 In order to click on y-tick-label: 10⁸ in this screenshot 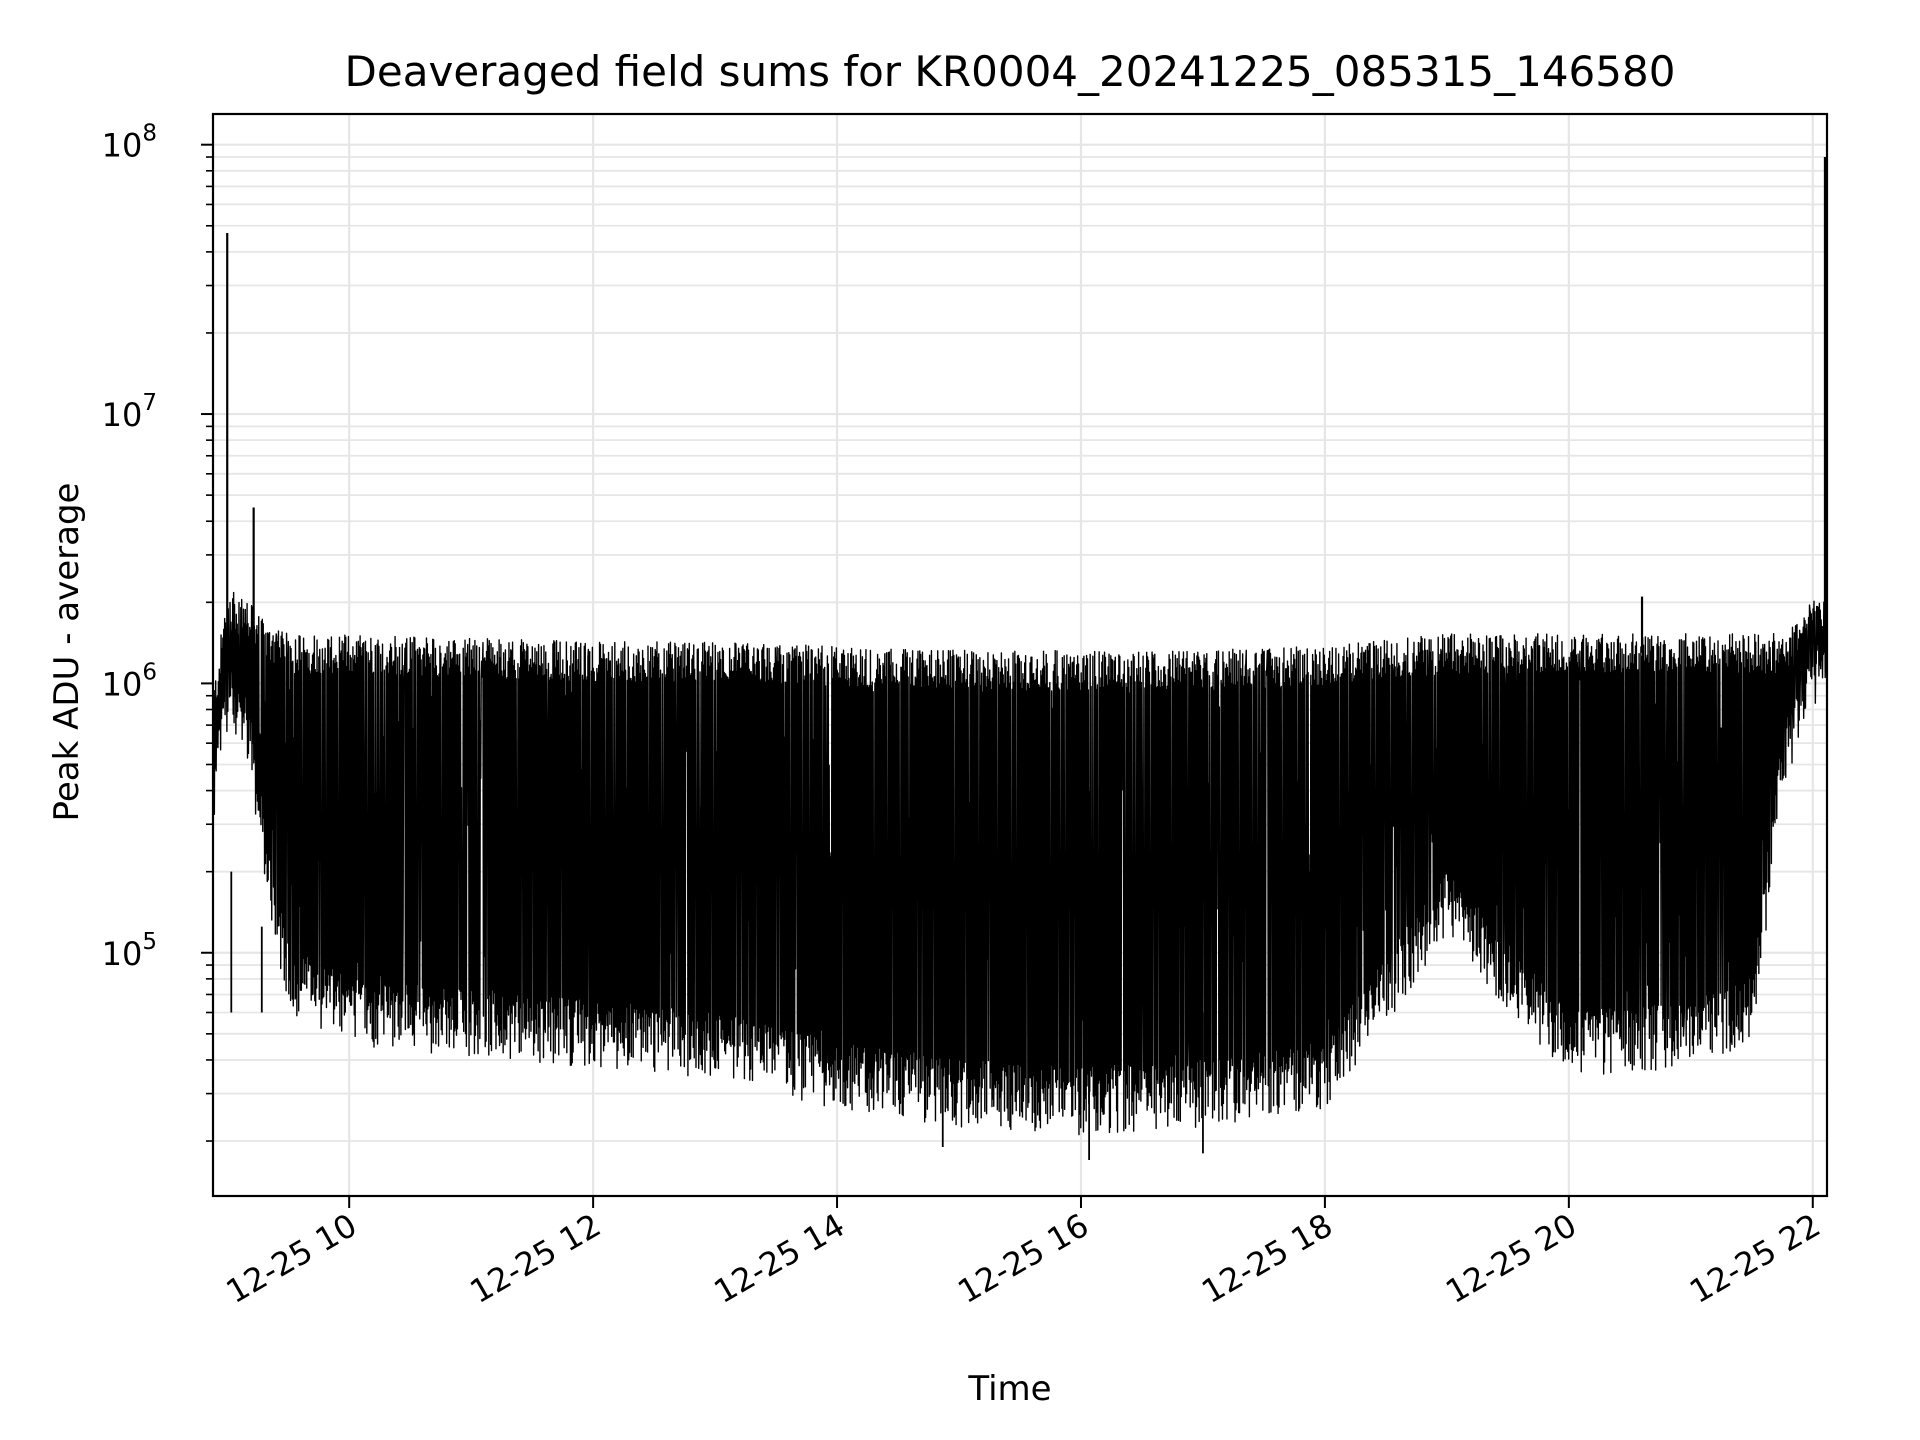, I will do `click(129, 143)`.